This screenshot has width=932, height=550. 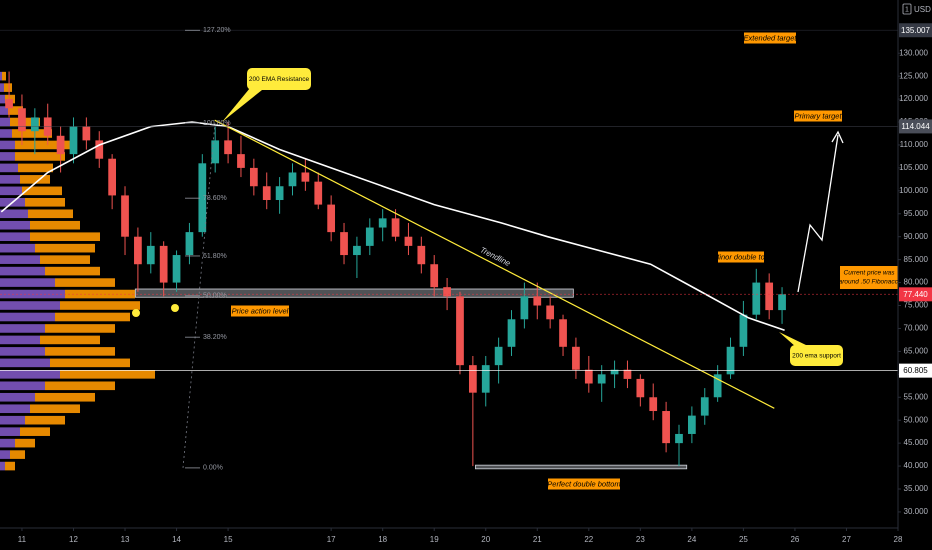 I want to click on currency-count: 1, so click(x=907, y=9).